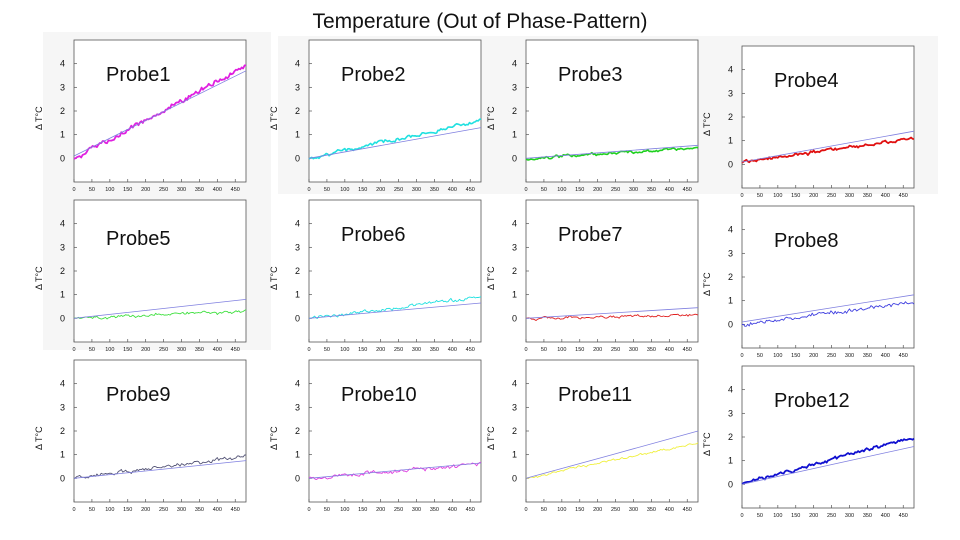 Image resolution: width=960 pixels, height=540 pixels. What do you see at coordinates (138, 239) in the screenshot?
I see `probe-label: Probe5` at bounding box center [138, 239].